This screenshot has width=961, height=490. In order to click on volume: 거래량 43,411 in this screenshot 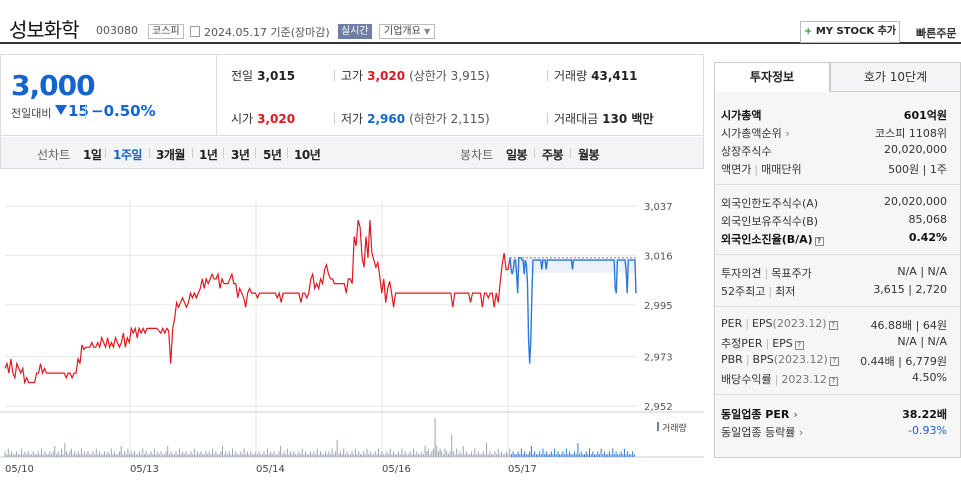, I will do `click(592, 75)`.